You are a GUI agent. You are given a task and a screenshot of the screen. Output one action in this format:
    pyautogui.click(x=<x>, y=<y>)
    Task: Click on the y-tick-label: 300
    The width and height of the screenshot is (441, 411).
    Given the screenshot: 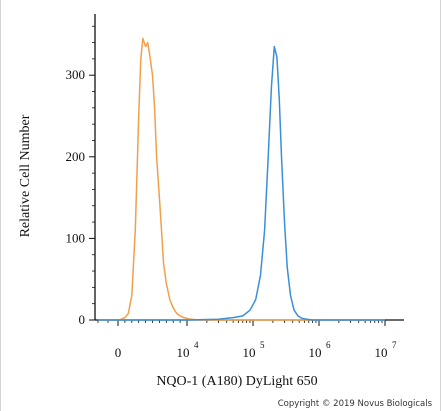 What is the action you would take?
    pyautogui.click(x=76, y=74)
    